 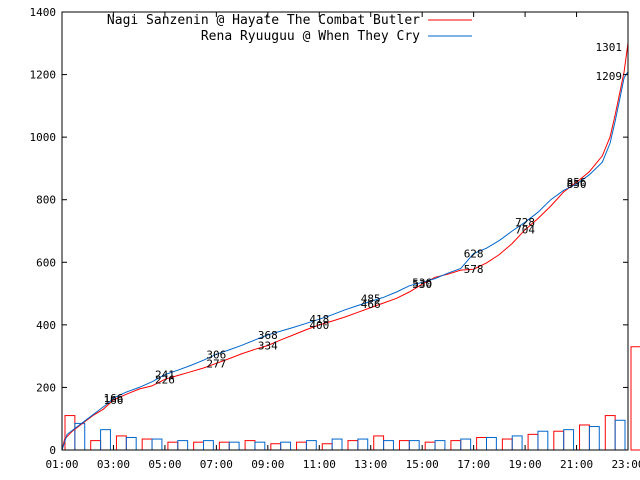 What do you see at coordinates (268, 335) in the screenshot?
I see `data-label: 368` at bounding box center [268, 335].